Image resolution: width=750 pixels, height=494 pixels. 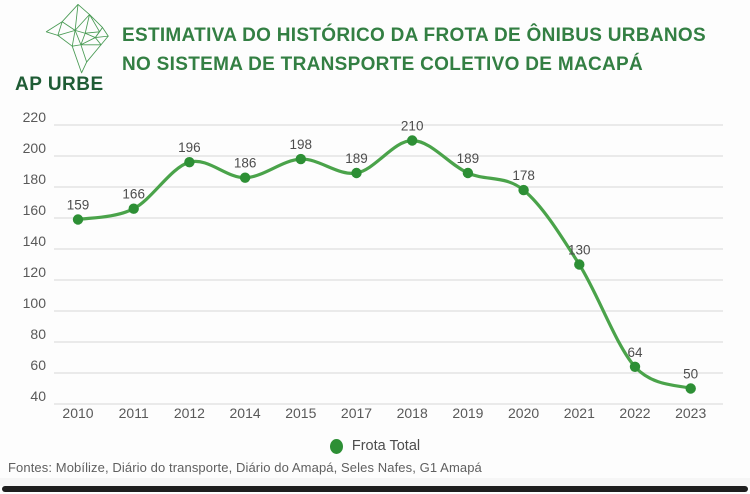 I want to click on data-point-label: 186, so click(x=245, y=163).